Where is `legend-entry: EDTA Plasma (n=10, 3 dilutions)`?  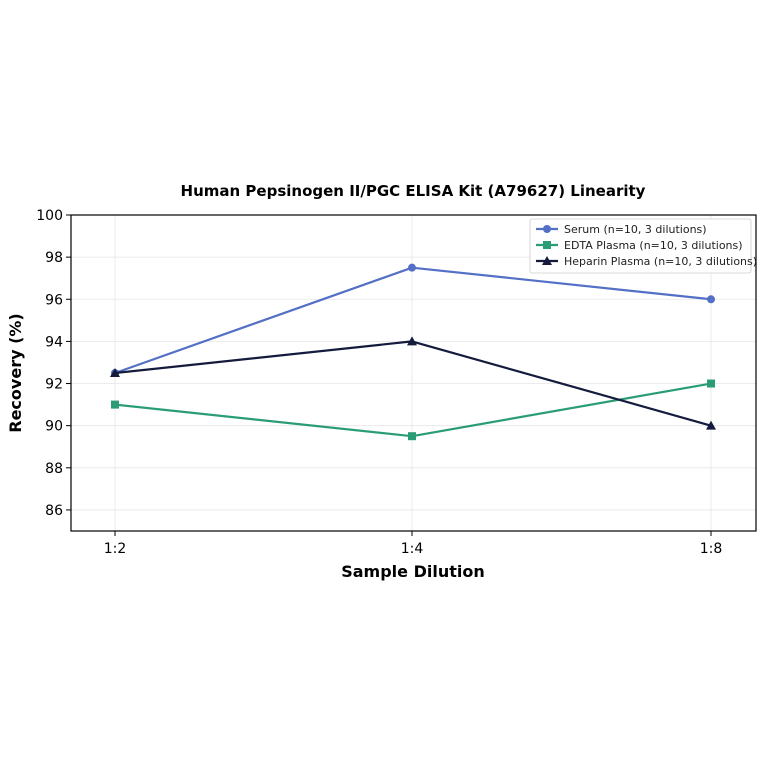 legend-entry: EDTA Plasma (n=10, 3 dilutions) is located at coordinates (653, 245).